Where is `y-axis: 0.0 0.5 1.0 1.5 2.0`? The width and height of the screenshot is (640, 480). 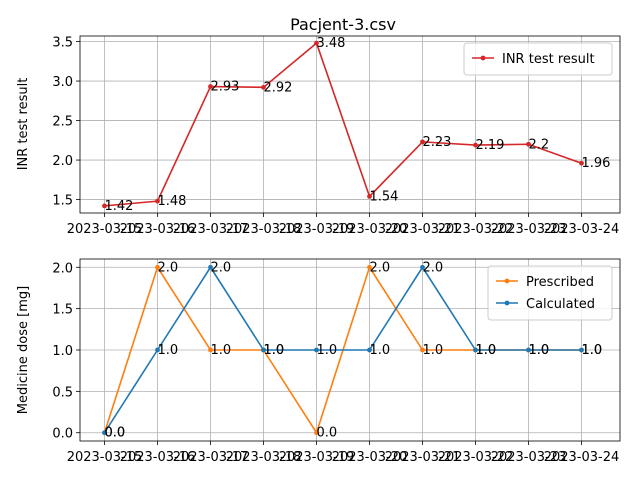 y-axis: 0.0 0.5 1.0 1.5 2.0 is located at coordinates (66, 351).